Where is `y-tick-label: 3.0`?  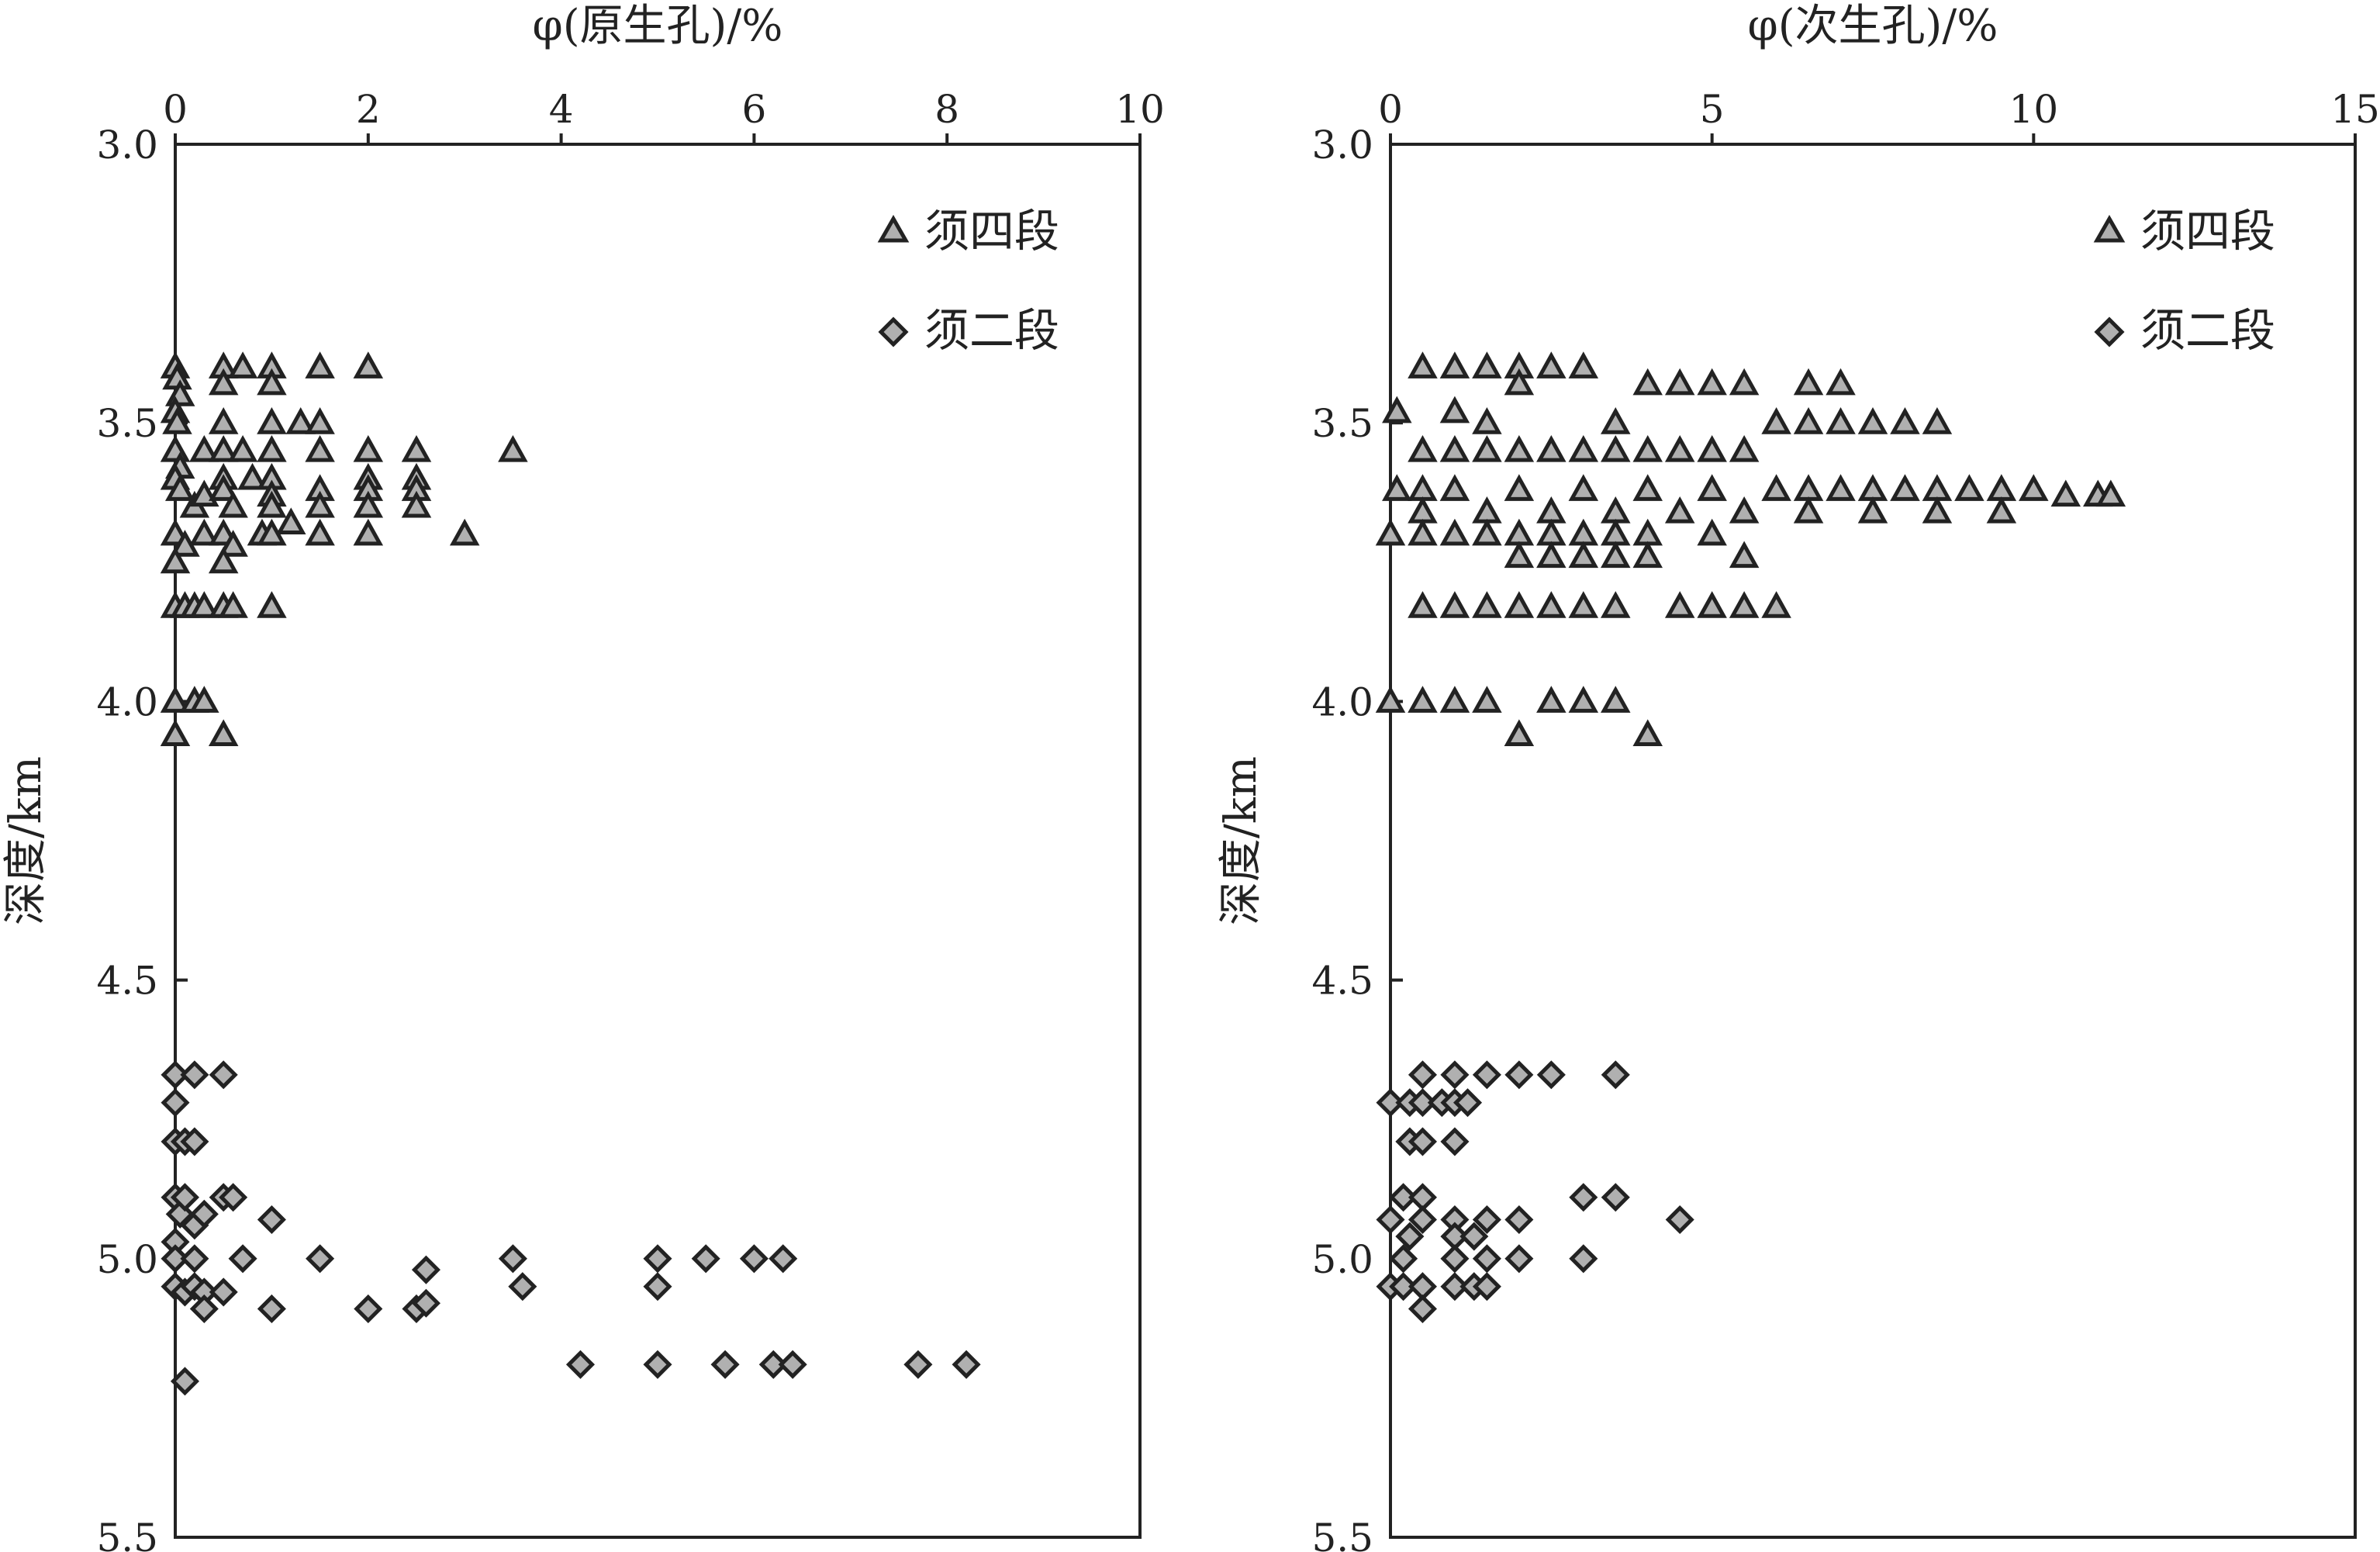
y-tick-label: 3.0 is located at coordinates (127, 145).